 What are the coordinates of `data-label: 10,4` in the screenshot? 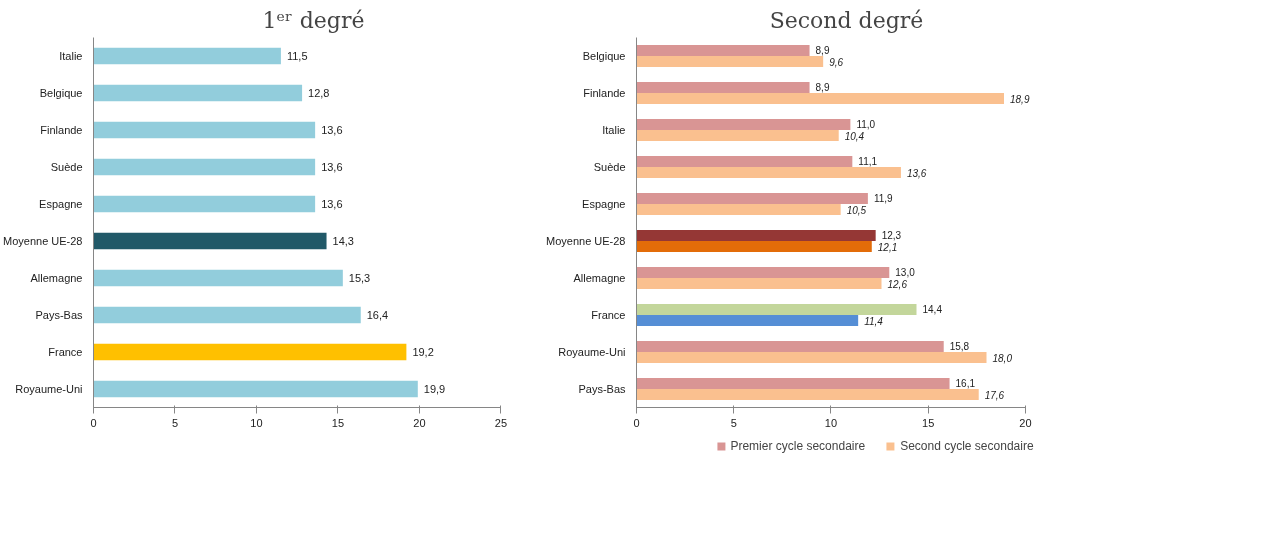 It's located at (854, 136).